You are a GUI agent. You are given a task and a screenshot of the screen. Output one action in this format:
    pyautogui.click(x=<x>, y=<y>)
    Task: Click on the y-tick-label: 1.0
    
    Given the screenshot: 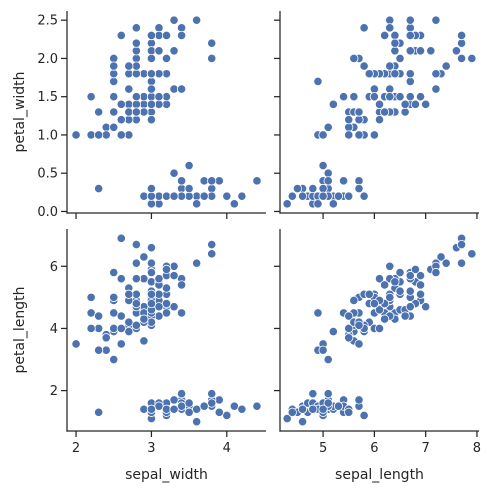 What is the action you would take?
    pyautogui.click(x=47, y=135)
    